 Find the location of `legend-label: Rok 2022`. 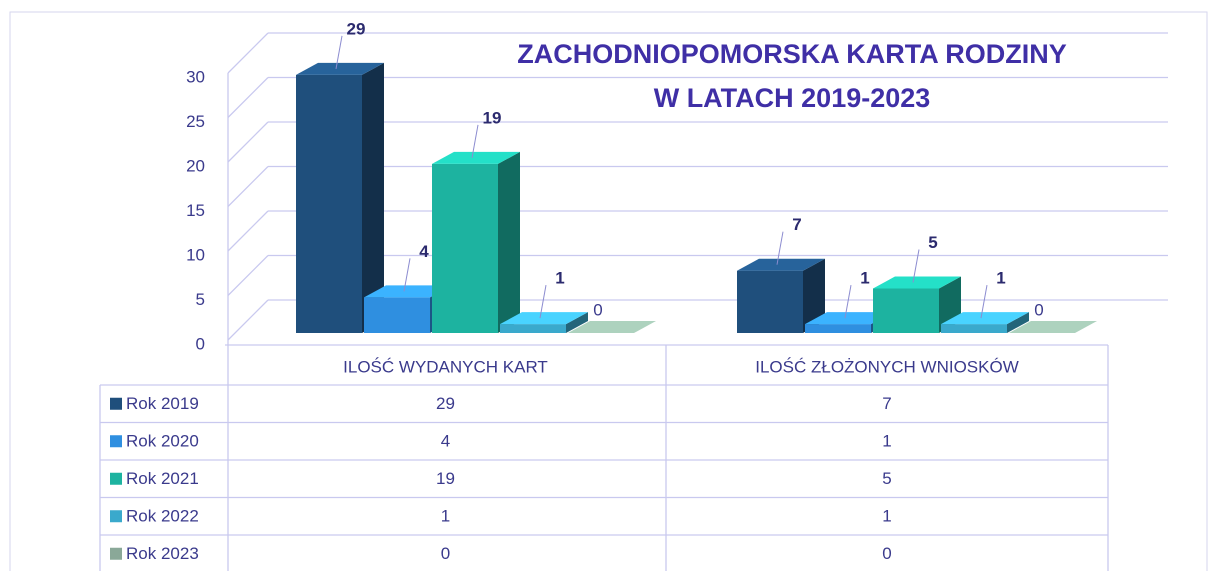

legend-label: Rok 2022 is located at coordinates (162, 516).